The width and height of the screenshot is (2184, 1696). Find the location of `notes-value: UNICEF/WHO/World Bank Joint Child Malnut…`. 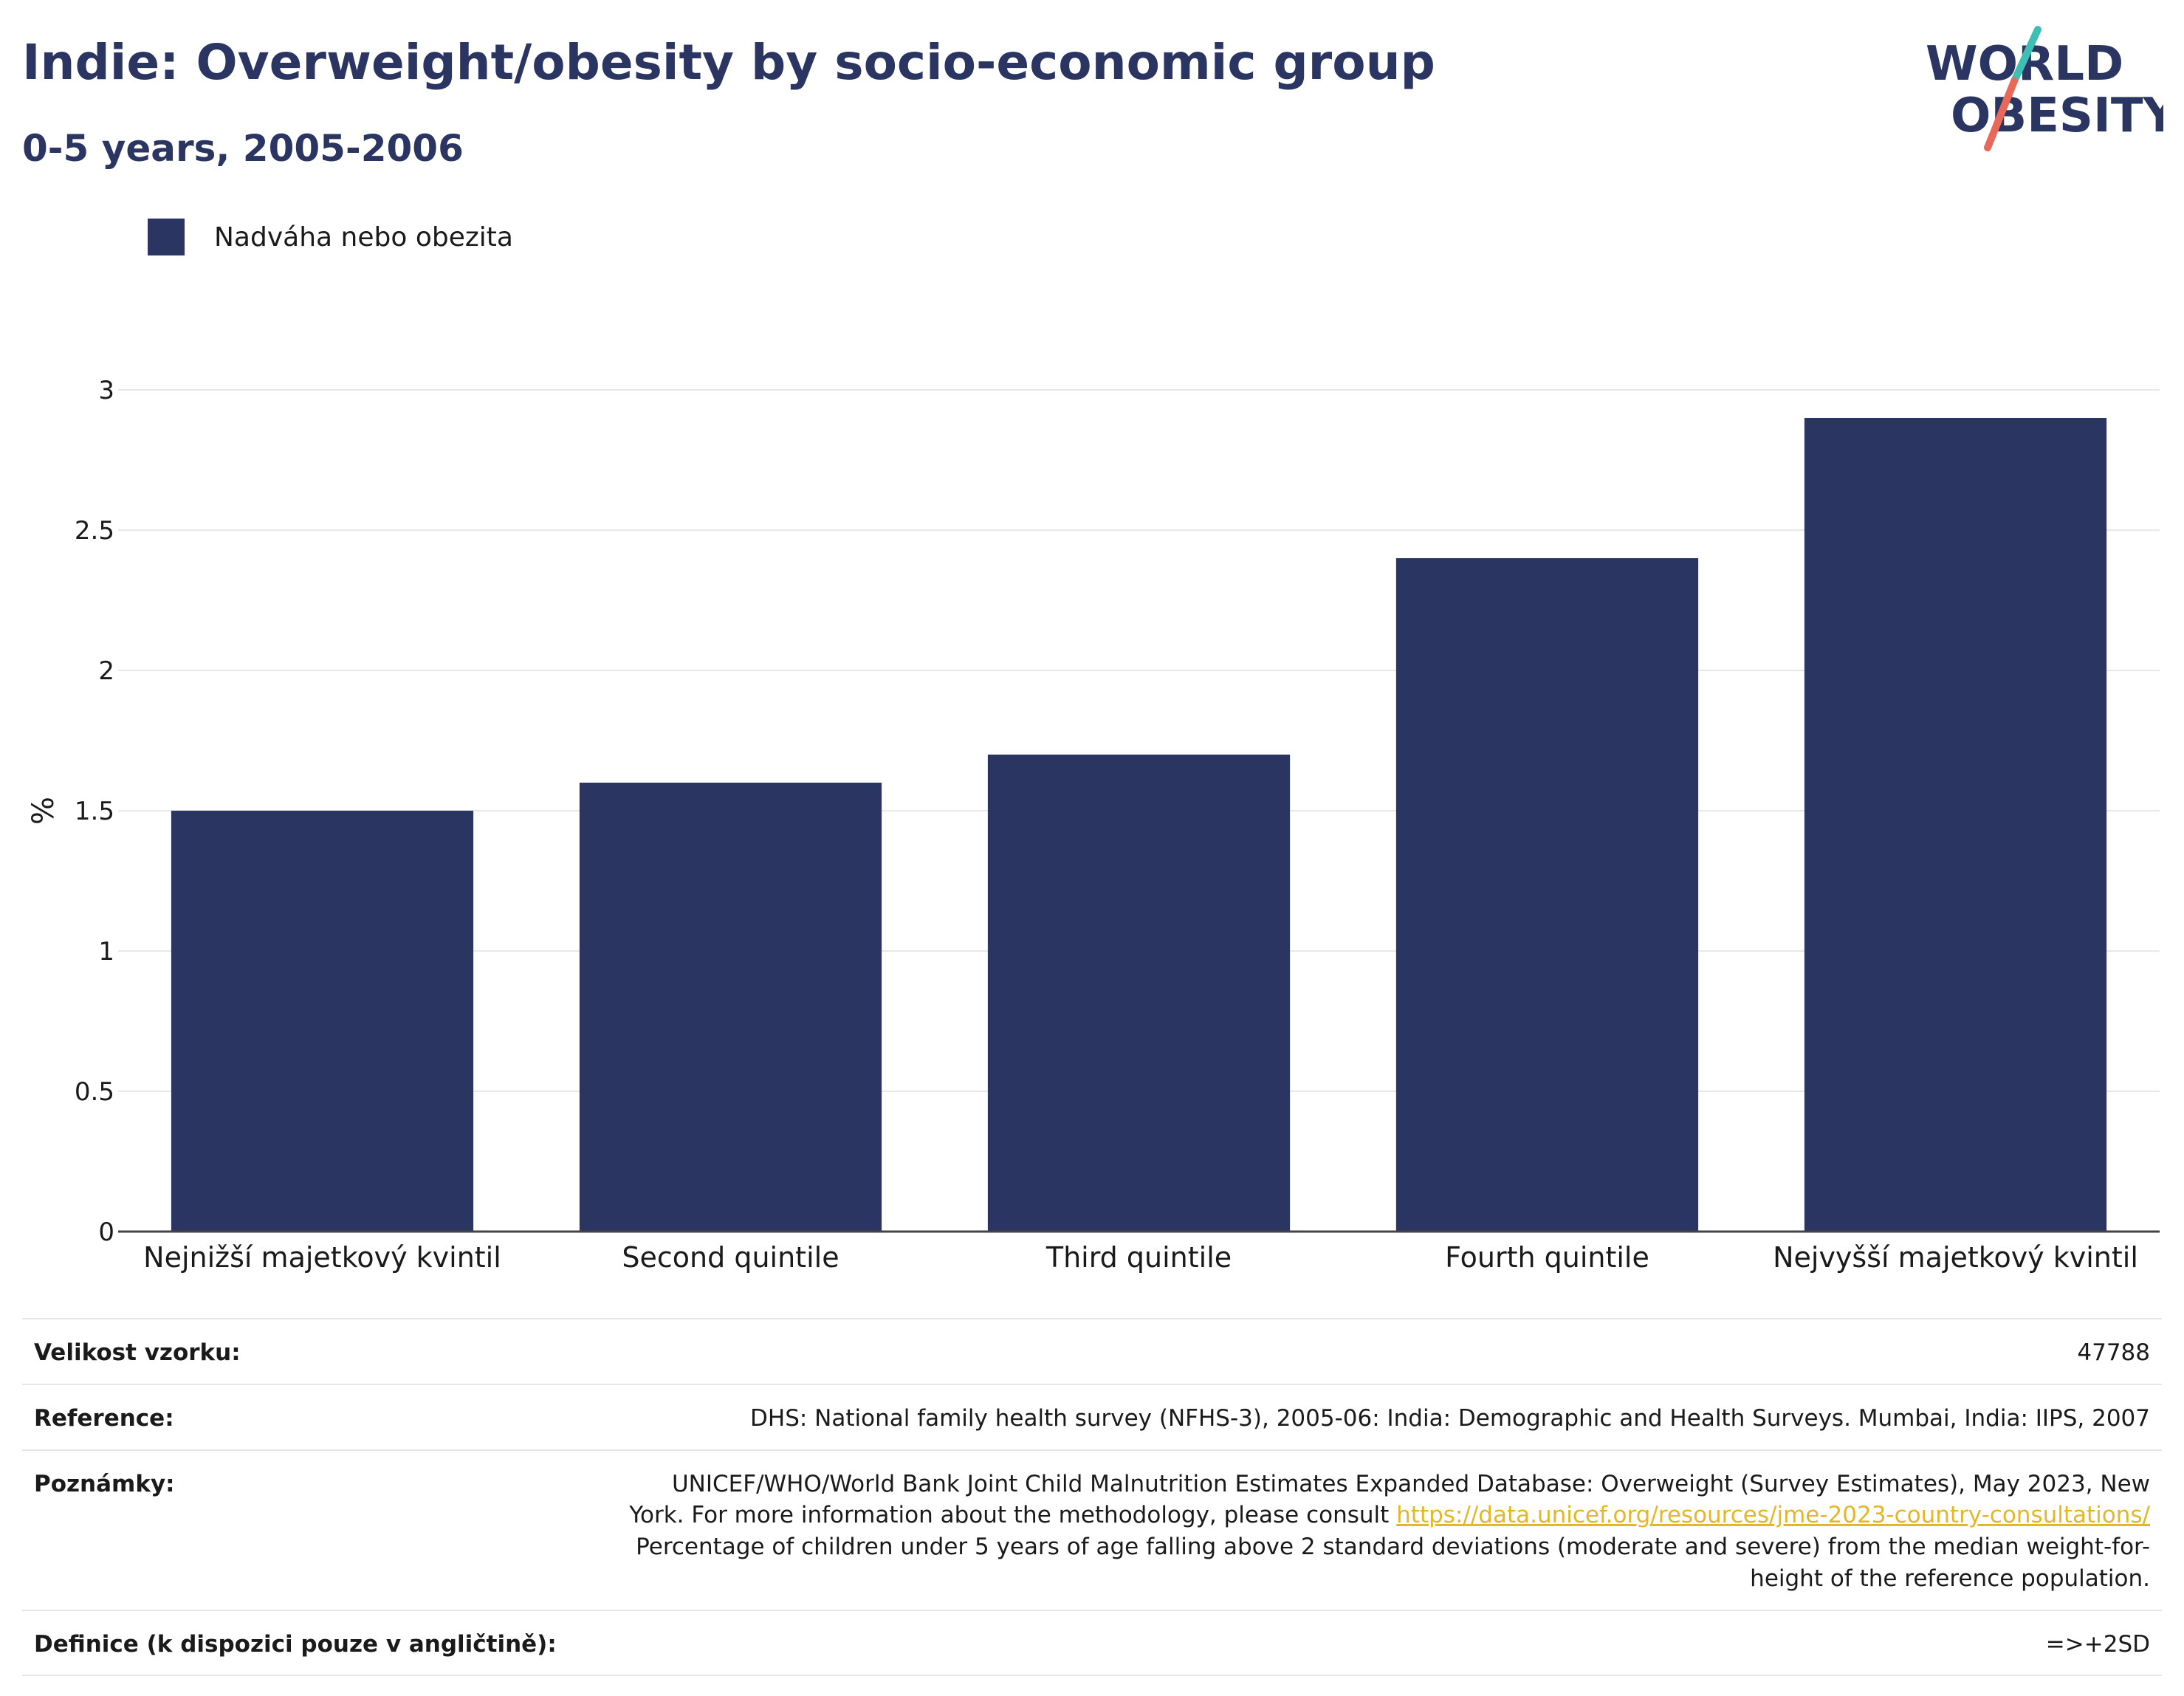

notes-value: UNICEF/WHO/World Bank Joint Child Malnut… is located at coordinates (1385, 1530).